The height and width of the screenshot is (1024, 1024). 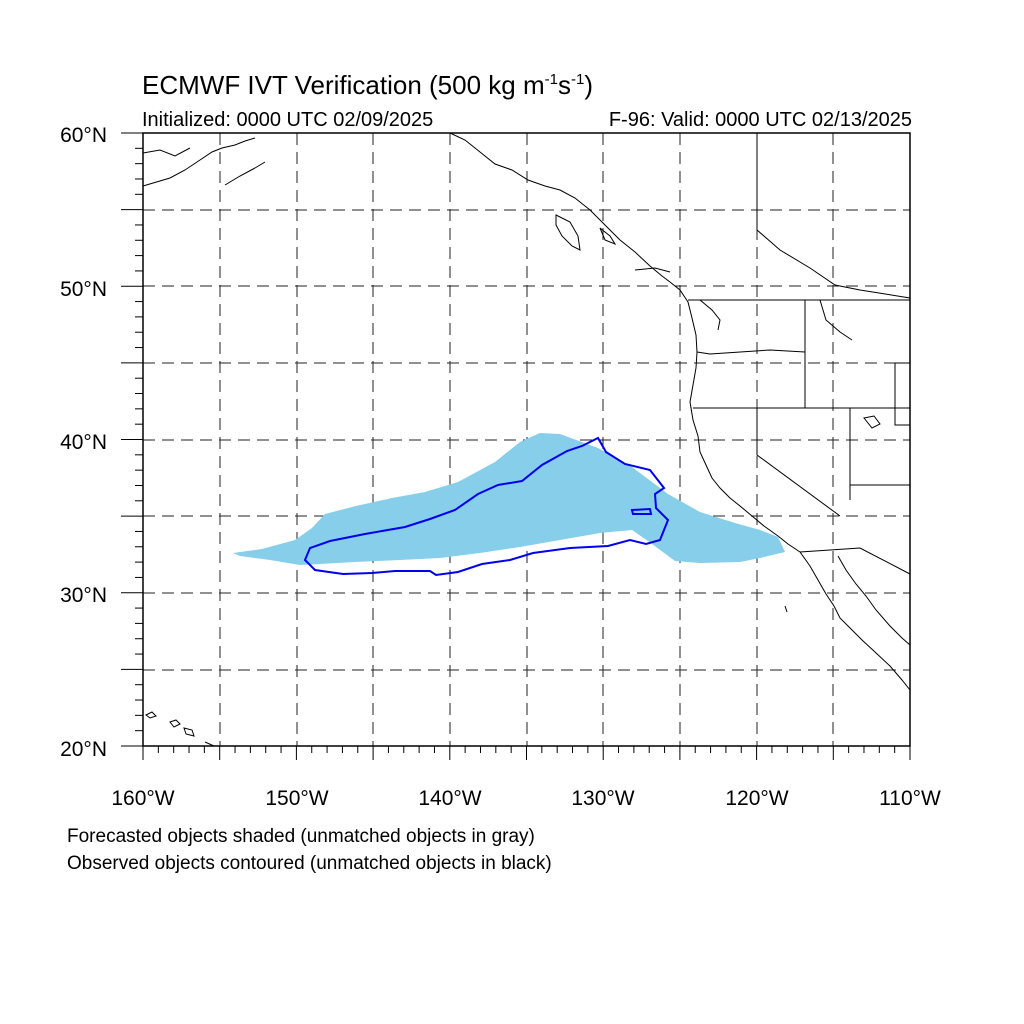 What do you see at coordinates (756, 798) in the screenshot?
I see `lon-label: 120°W` at bounding box center [756, 798].